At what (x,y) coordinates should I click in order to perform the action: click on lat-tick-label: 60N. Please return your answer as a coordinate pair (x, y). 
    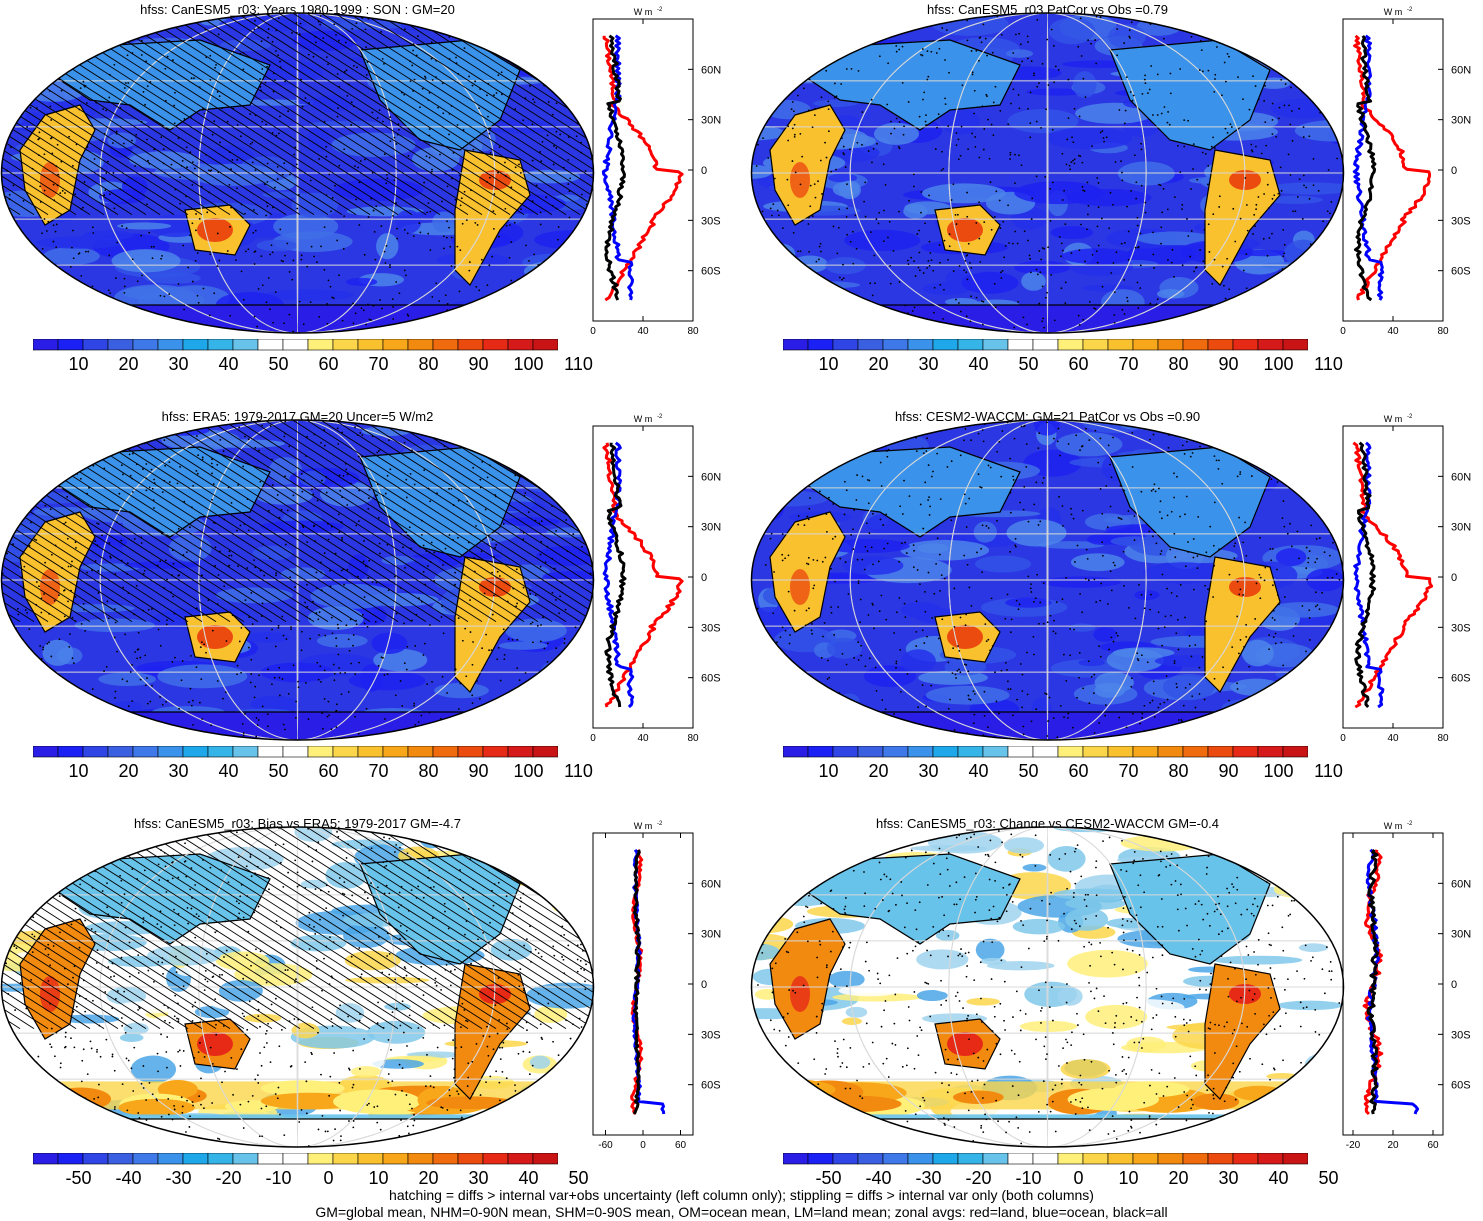
    Looking at the image, I should click on (711, 884).